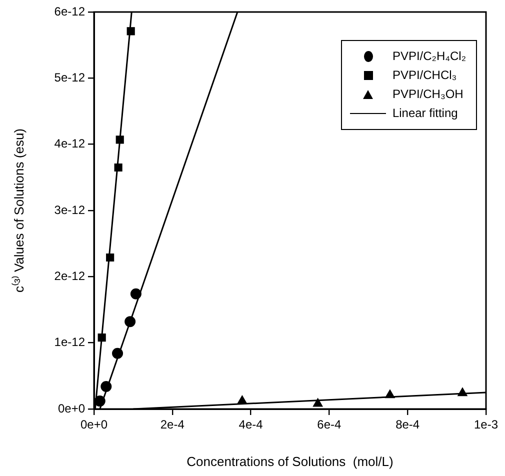 The width and height of the screenshot is (505, 476). What do you see at coordinates (425, 113) in the screenshot?
I see `legend-label: Linear fitting` at bounding box center [425, 113].